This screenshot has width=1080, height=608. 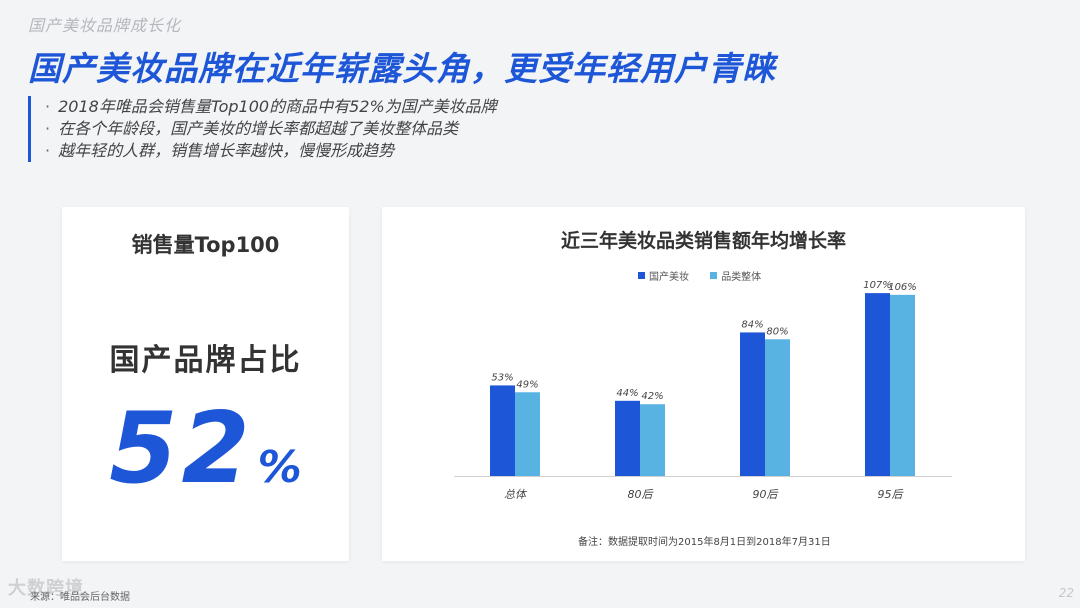 What do you see at coordinates (741, 277) in the screenshot?
I see `legend-label-overall: 品类整体` at bounding box center [741, 277].